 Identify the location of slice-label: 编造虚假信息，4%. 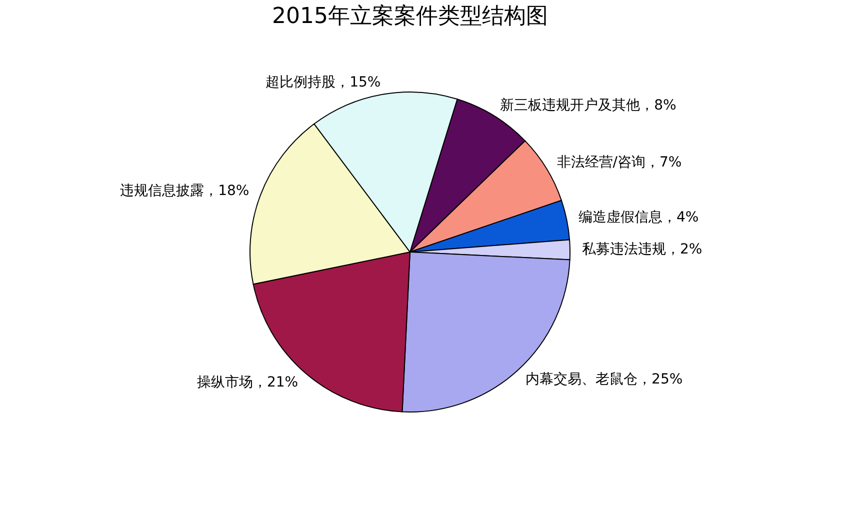
(638, 217).